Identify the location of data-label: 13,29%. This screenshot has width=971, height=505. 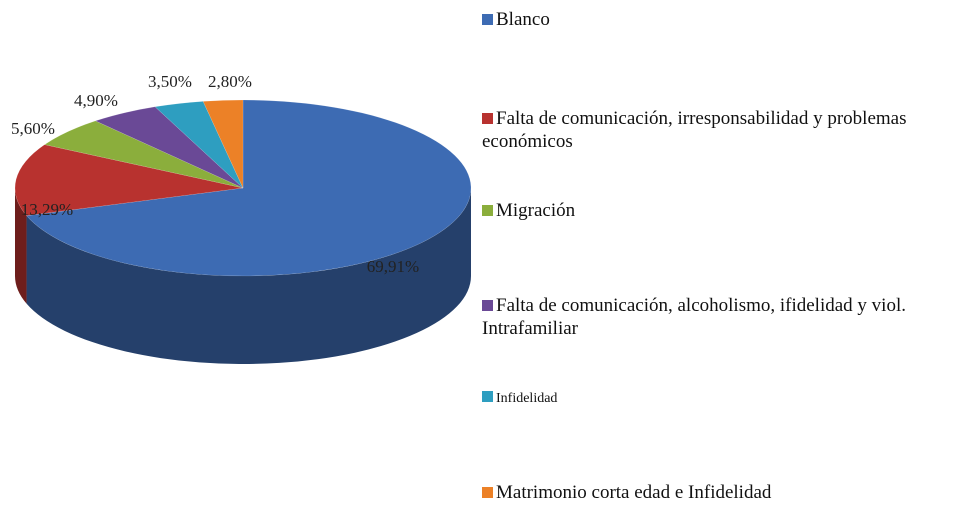
(47, 209).